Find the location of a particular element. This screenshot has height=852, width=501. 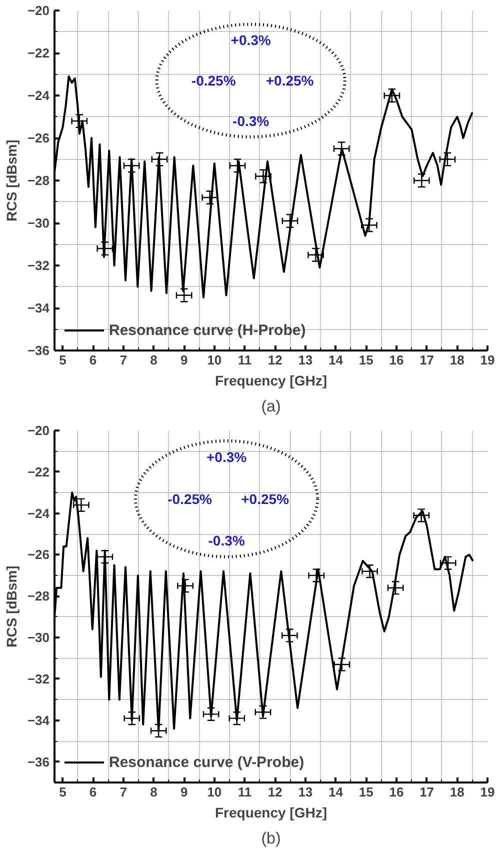

text: (a) is located at coordinates (271, 407).